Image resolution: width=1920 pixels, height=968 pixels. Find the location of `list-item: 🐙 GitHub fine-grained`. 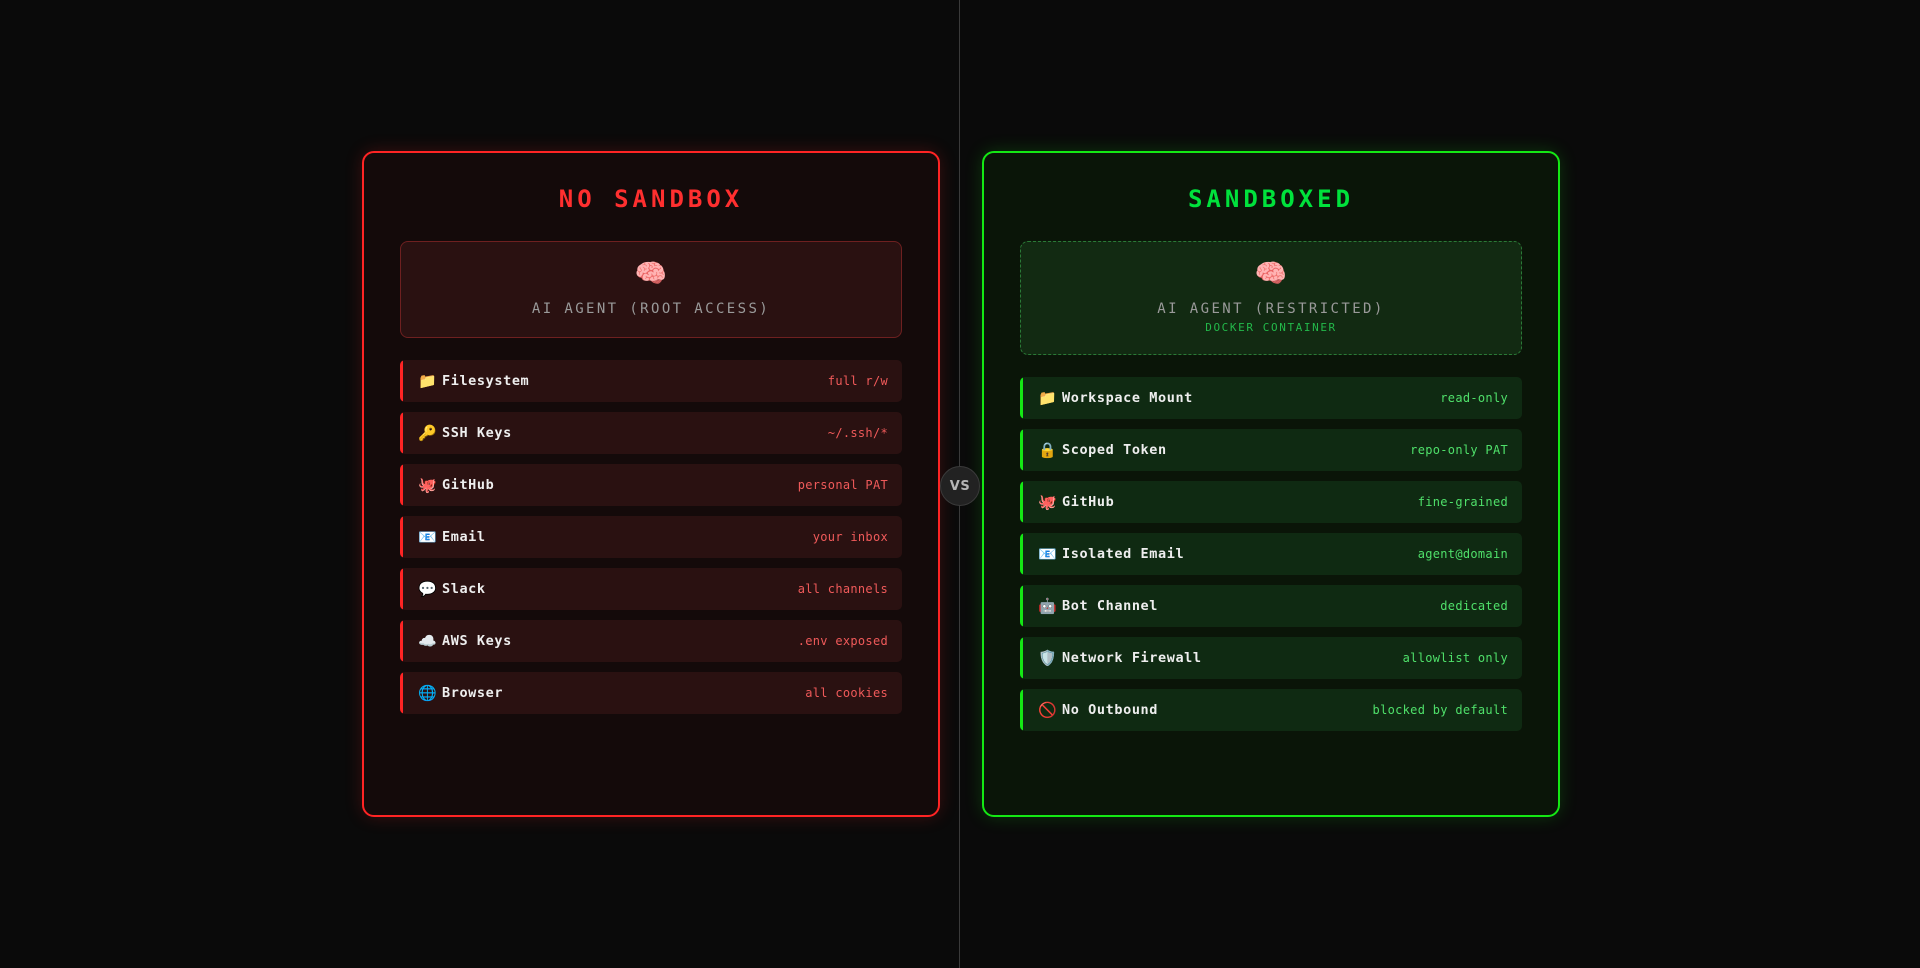

list-item: 🐙 GitHub fine-grained is located at coordinates (1271, 501).